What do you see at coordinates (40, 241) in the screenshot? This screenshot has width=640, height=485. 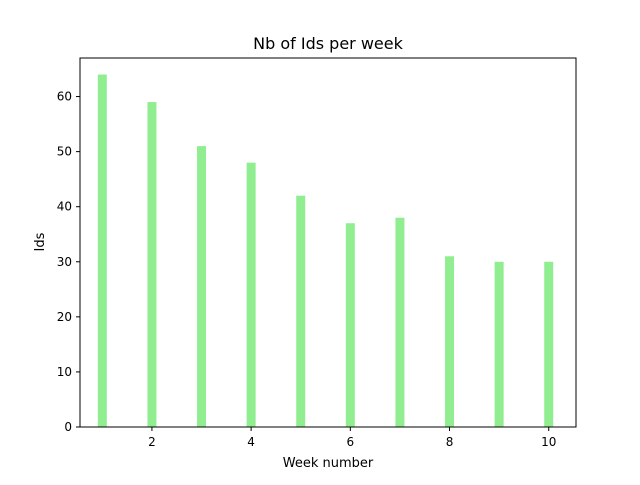 I see `y-axis-label: Ids` at bounding box center [40, 241].